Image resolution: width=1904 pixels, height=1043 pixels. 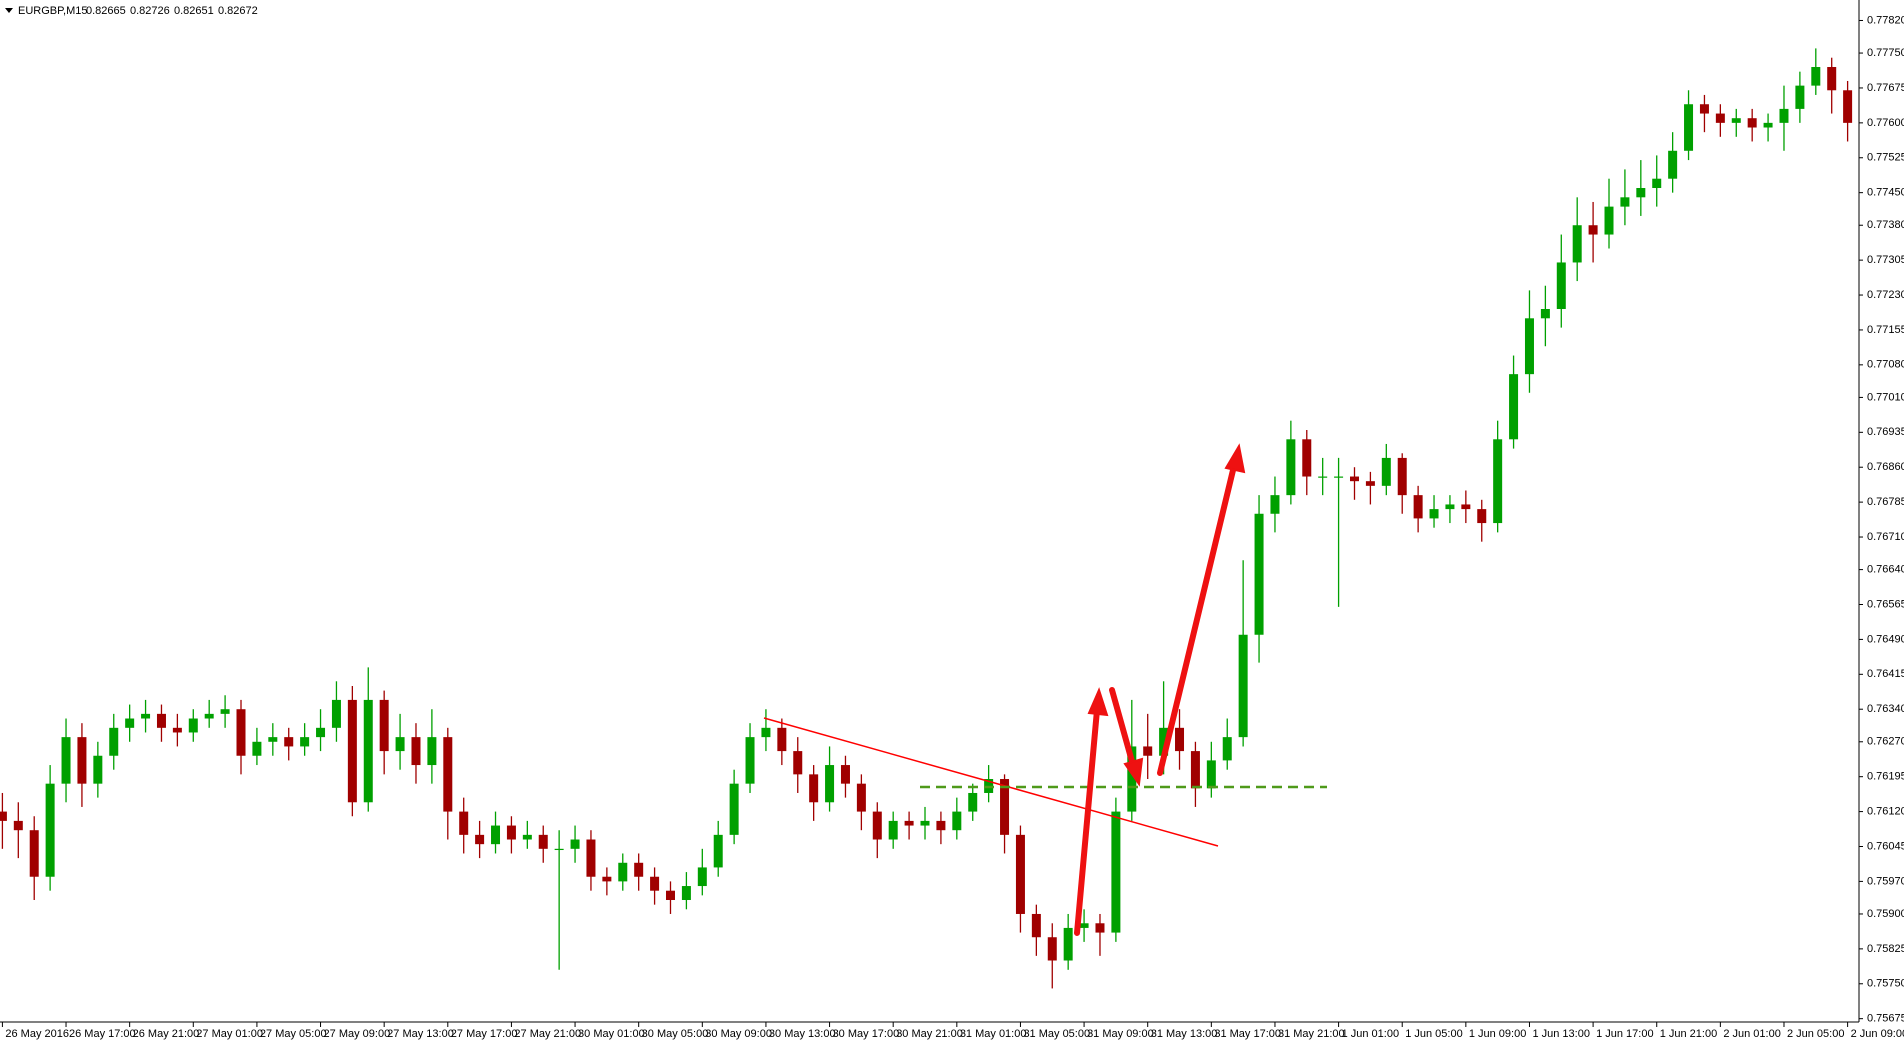 What do you see at coordinates (1885, 158) in the screenshot?
I see `y-tick-label: 0.77525` at bounding box center [1885, 158].